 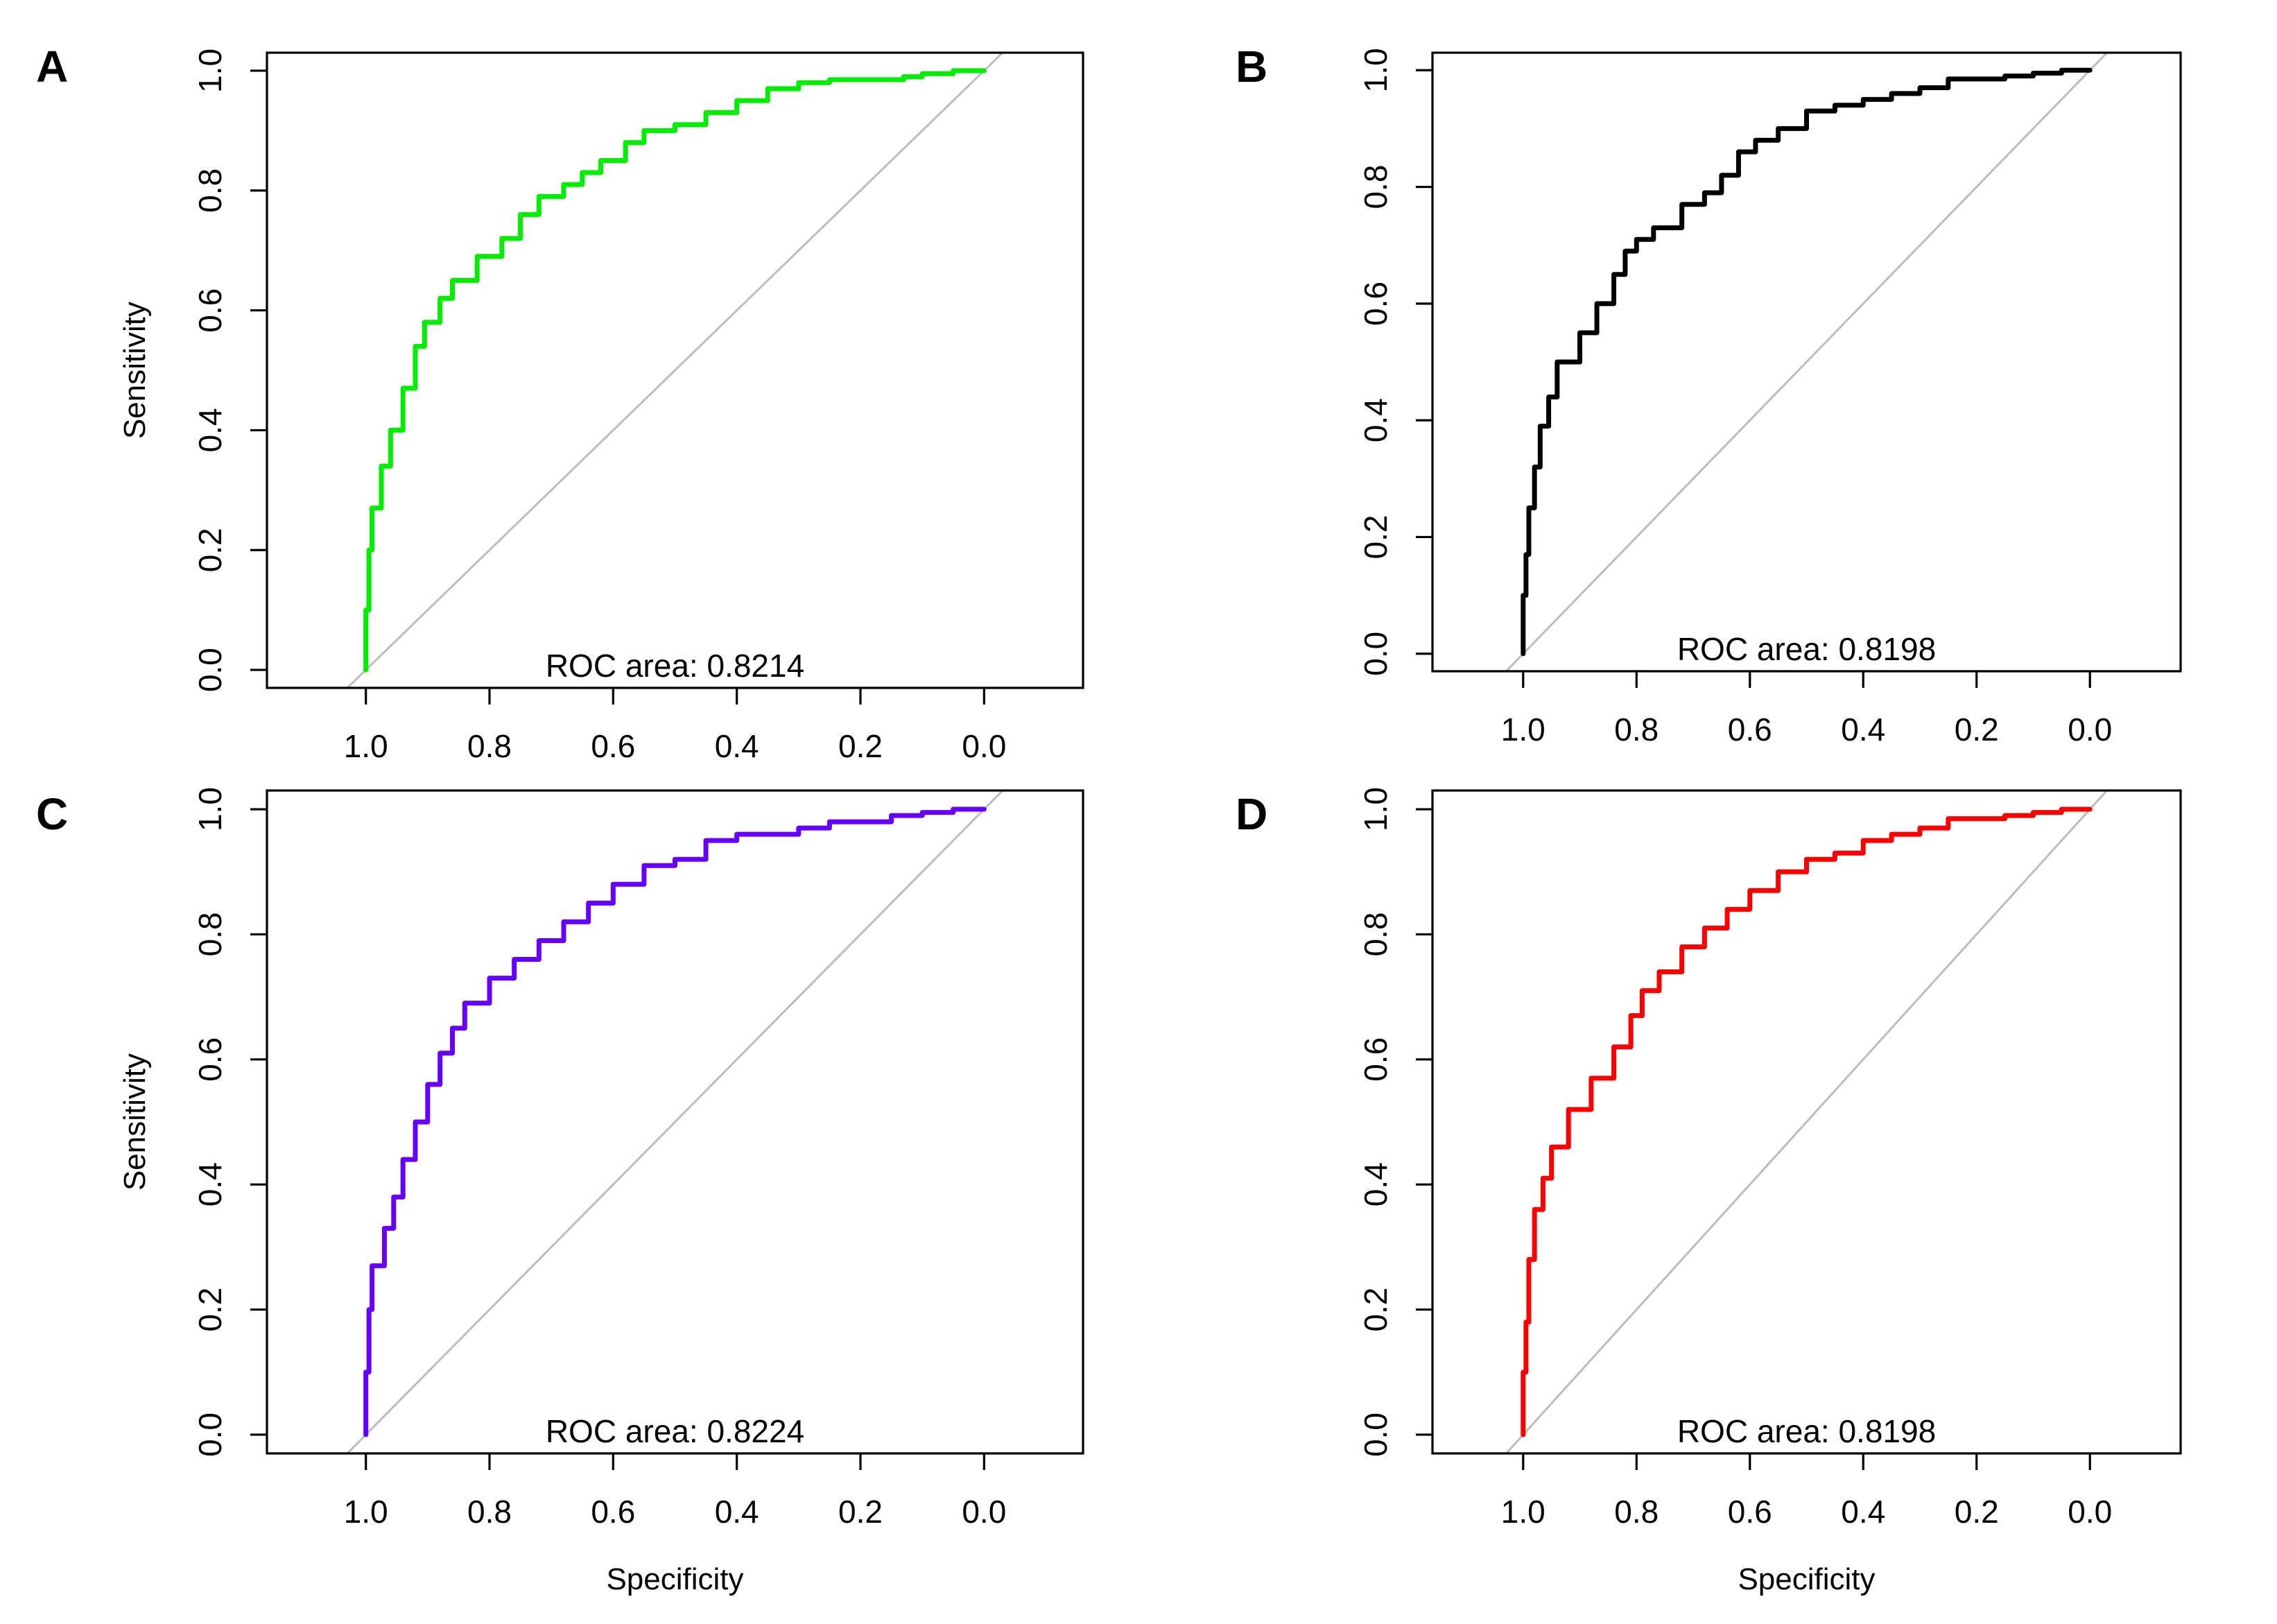 I want to click on roc-curve-b, so click(x=1807, y=362).